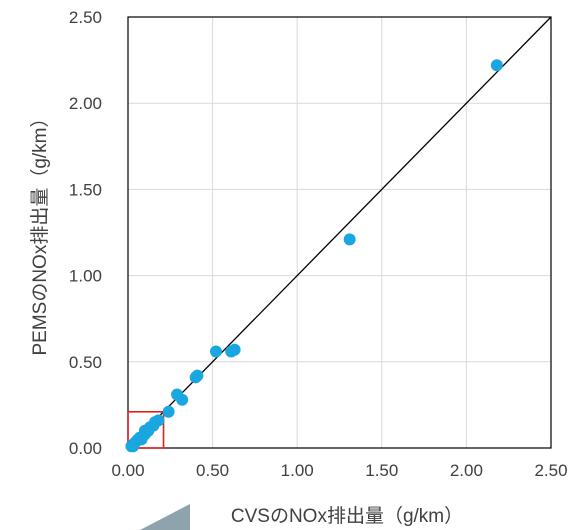 This screenshot has width=577, height=530. What do you see at coordinates (85, 233) in the screenshot?
I see `y-axis-ticks: 0.00 0.50 1.00 1.50 2.00 2.50` at bounding box center [85, 233].